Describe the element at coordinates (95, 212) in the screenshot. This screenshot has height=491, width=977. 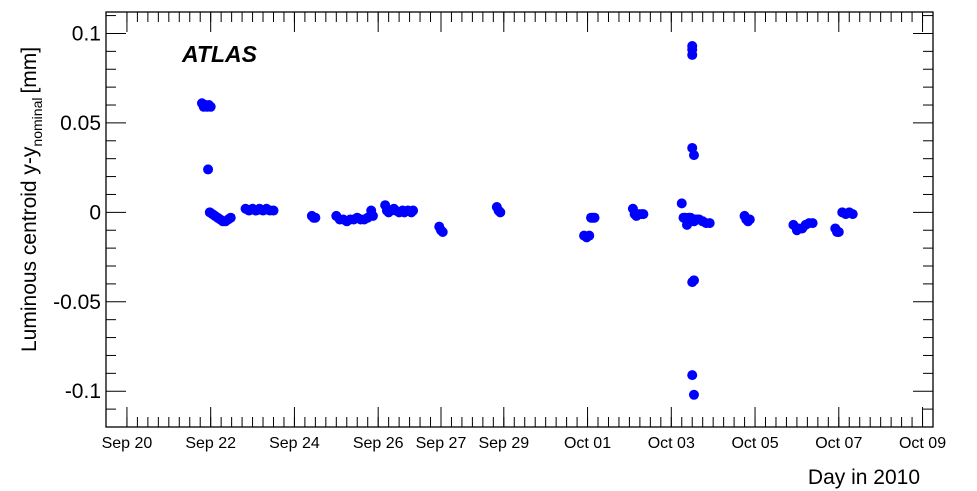
I see `y-tick-label: 0` at that location.